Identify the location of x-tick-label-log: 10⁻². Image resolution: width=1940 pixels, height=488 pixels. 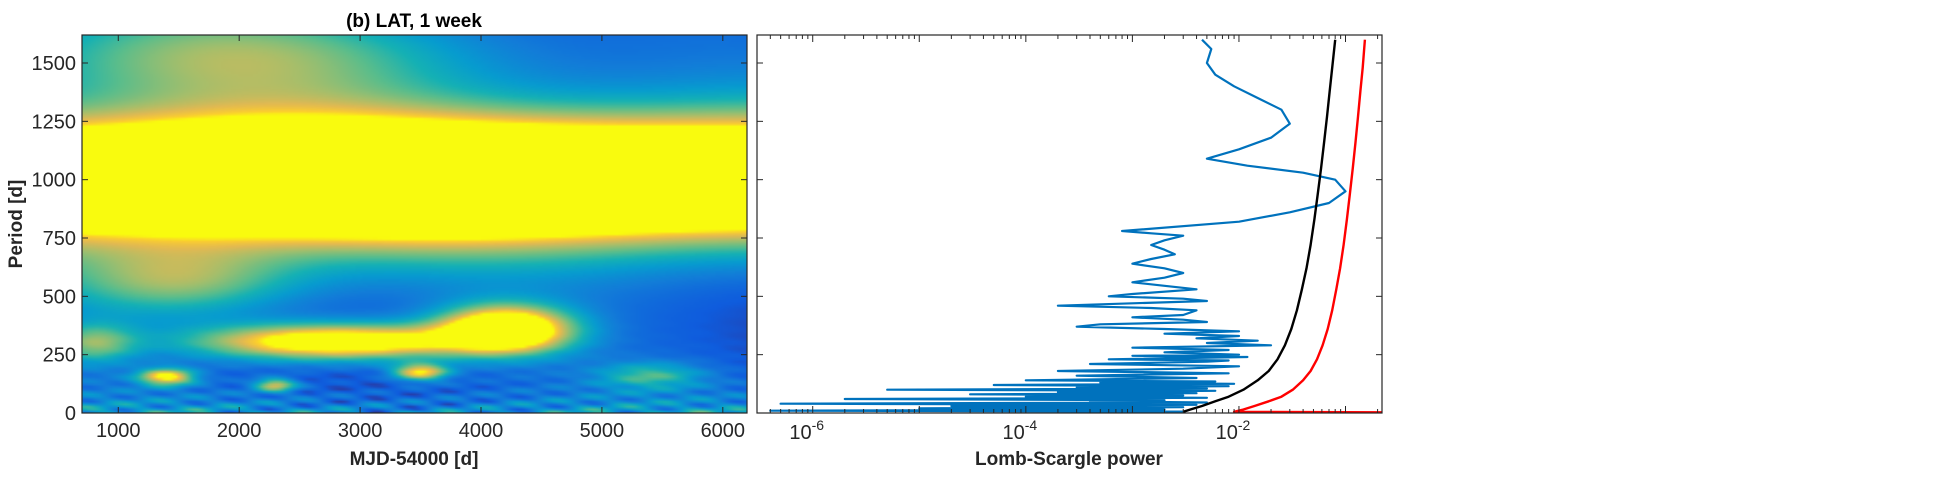
(1233, 430).